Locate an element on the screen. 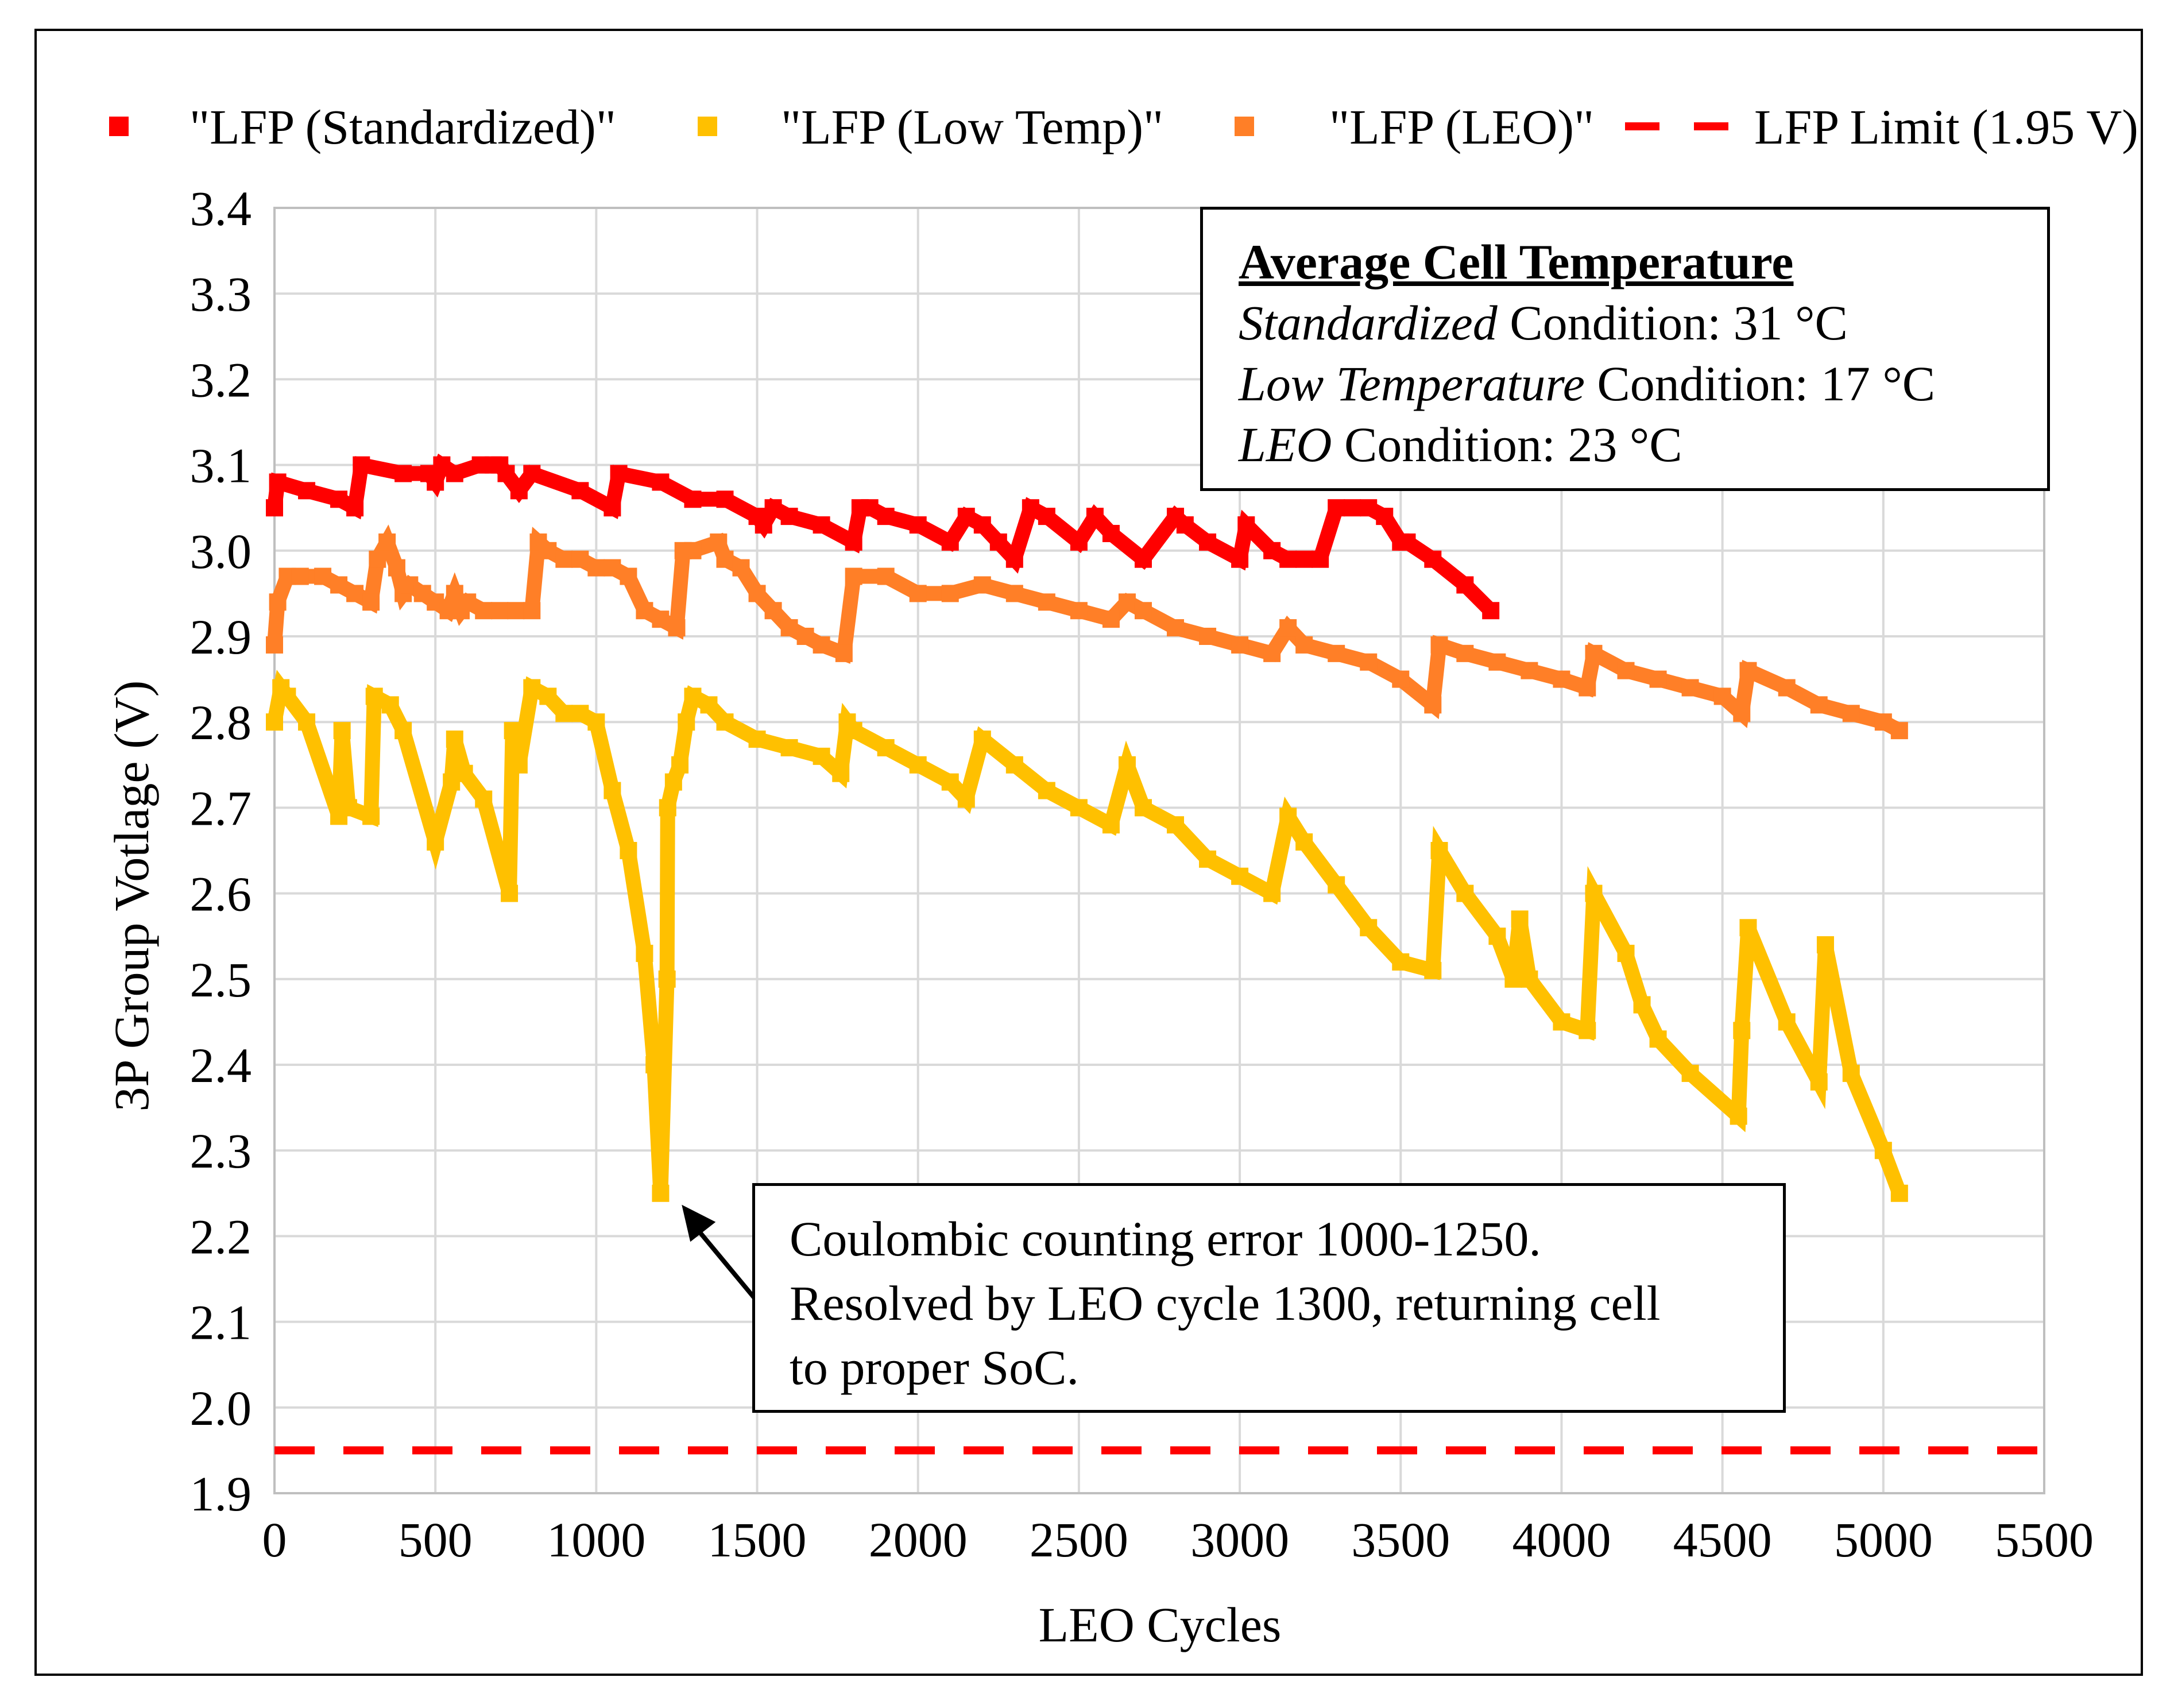  x-tick-label: 0 is located at coordinates (274, 1539).